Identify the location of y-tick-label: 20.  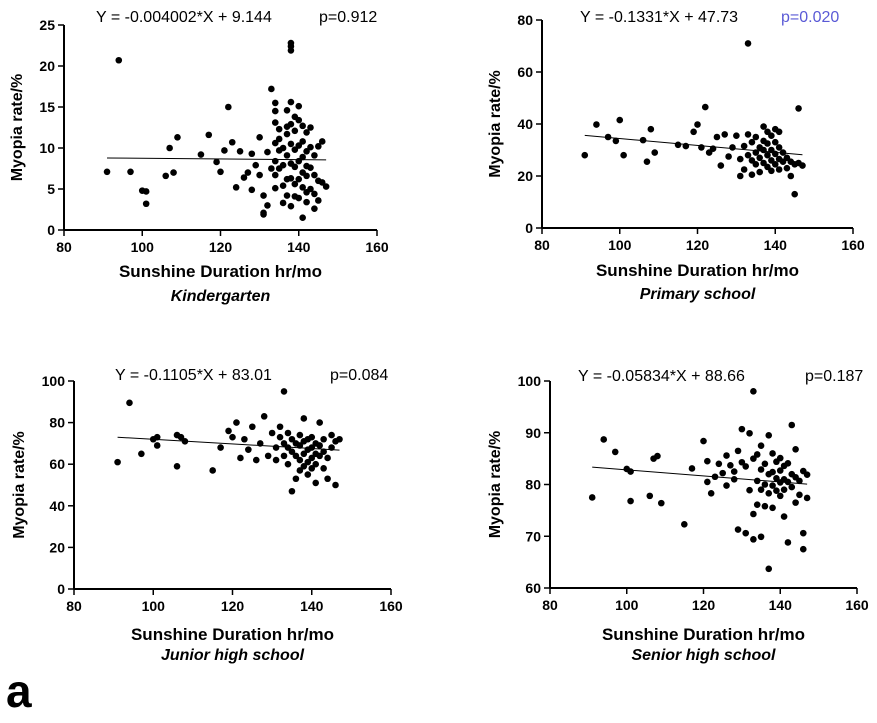
(57, 547).